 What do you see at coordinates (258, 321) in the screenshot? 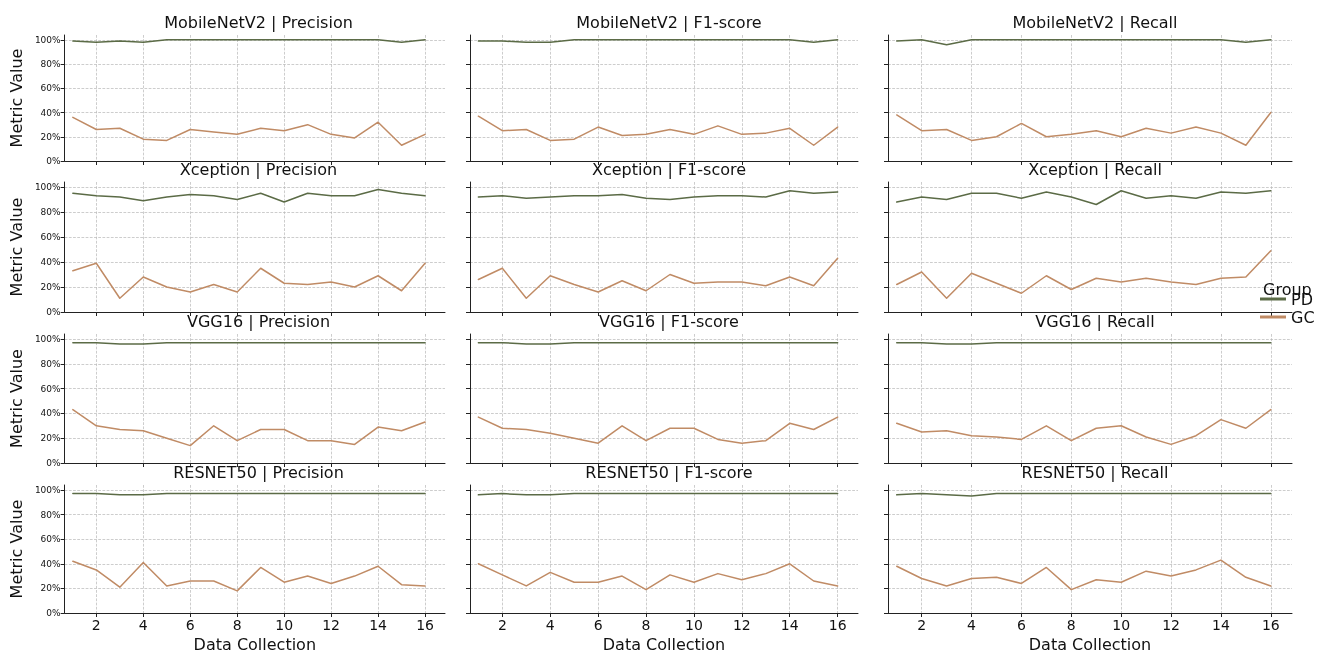
I see `chart-title: VGG16 | Precision` at bounding box center [258, 321].